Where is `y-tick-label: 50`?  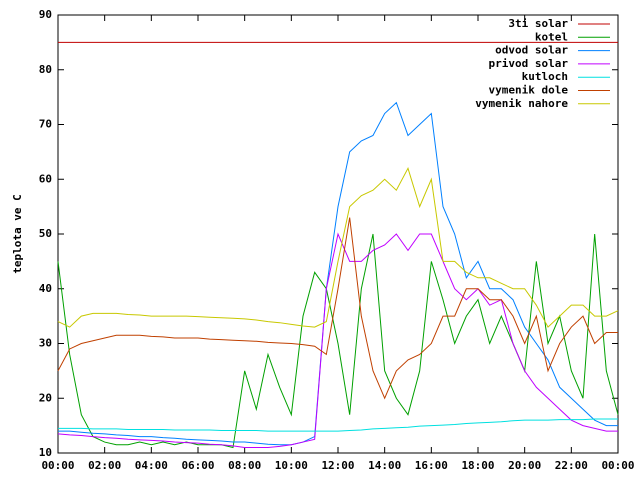
y-tick-label: 50 is located at coordinates (45, 233).